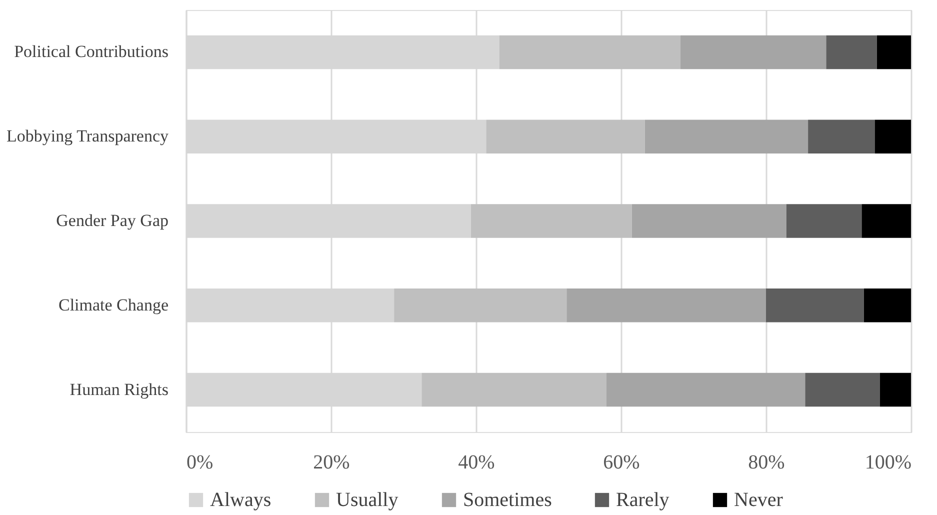 The image size is (937, 515). What do you see at coordinates (759, 500) in the screenshot?
I see `legend-label: Never` at bounding box center [759, 500].